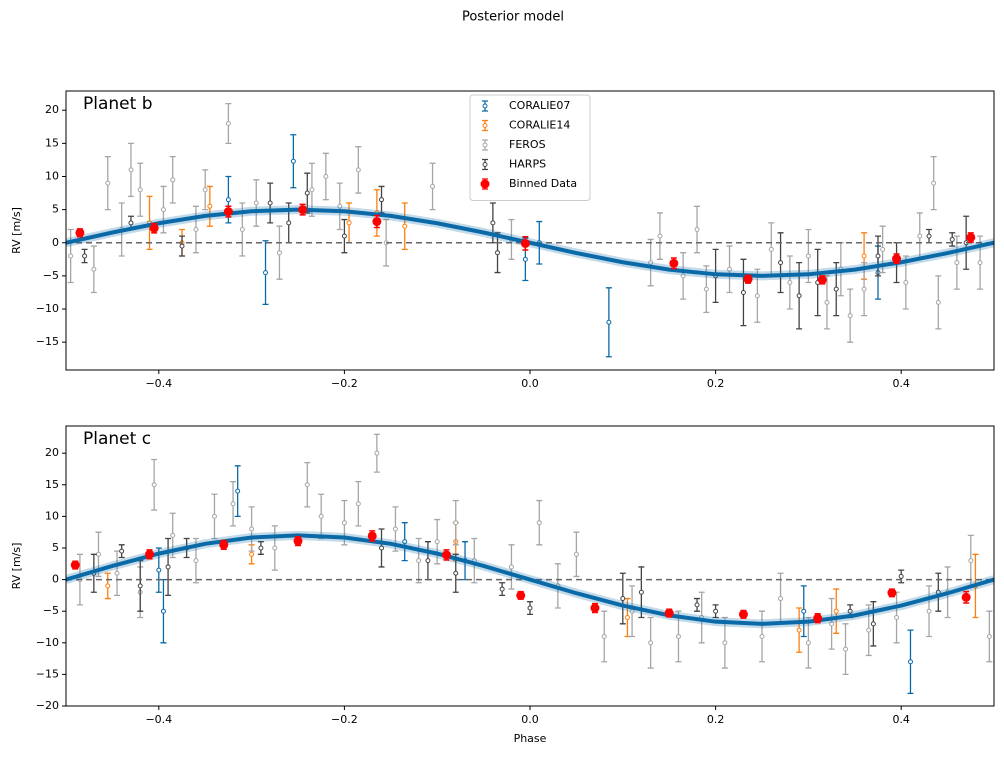  Describe the element at coordinates (118, 104) in the screenshot. I see `panel-title: Planet b` at that location.